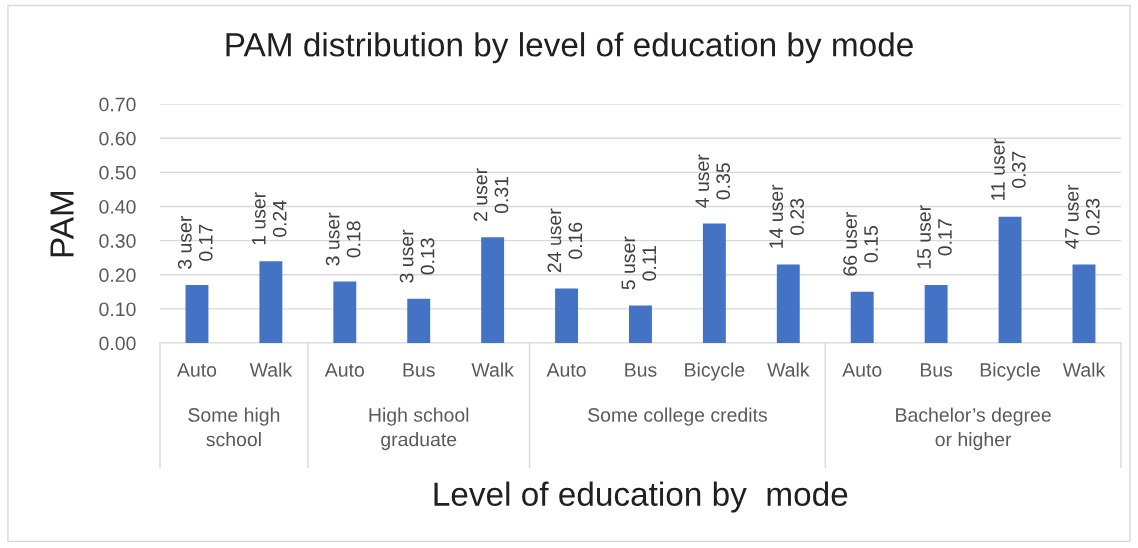  Describe the element at coordinates (677, 416) in the screenshot. I see `text: Some college credits` at that location.